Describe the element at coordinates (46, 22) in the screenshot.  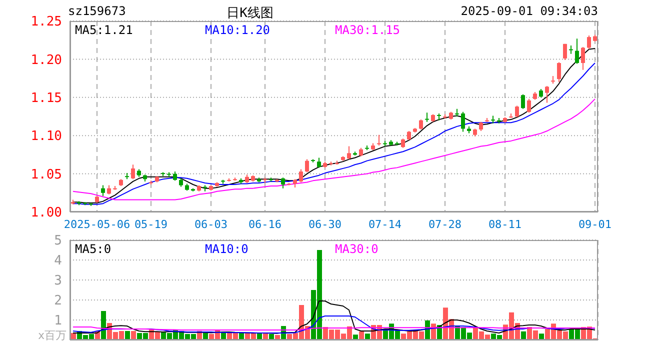
I see `y-tick-label: 1.25` at that location.